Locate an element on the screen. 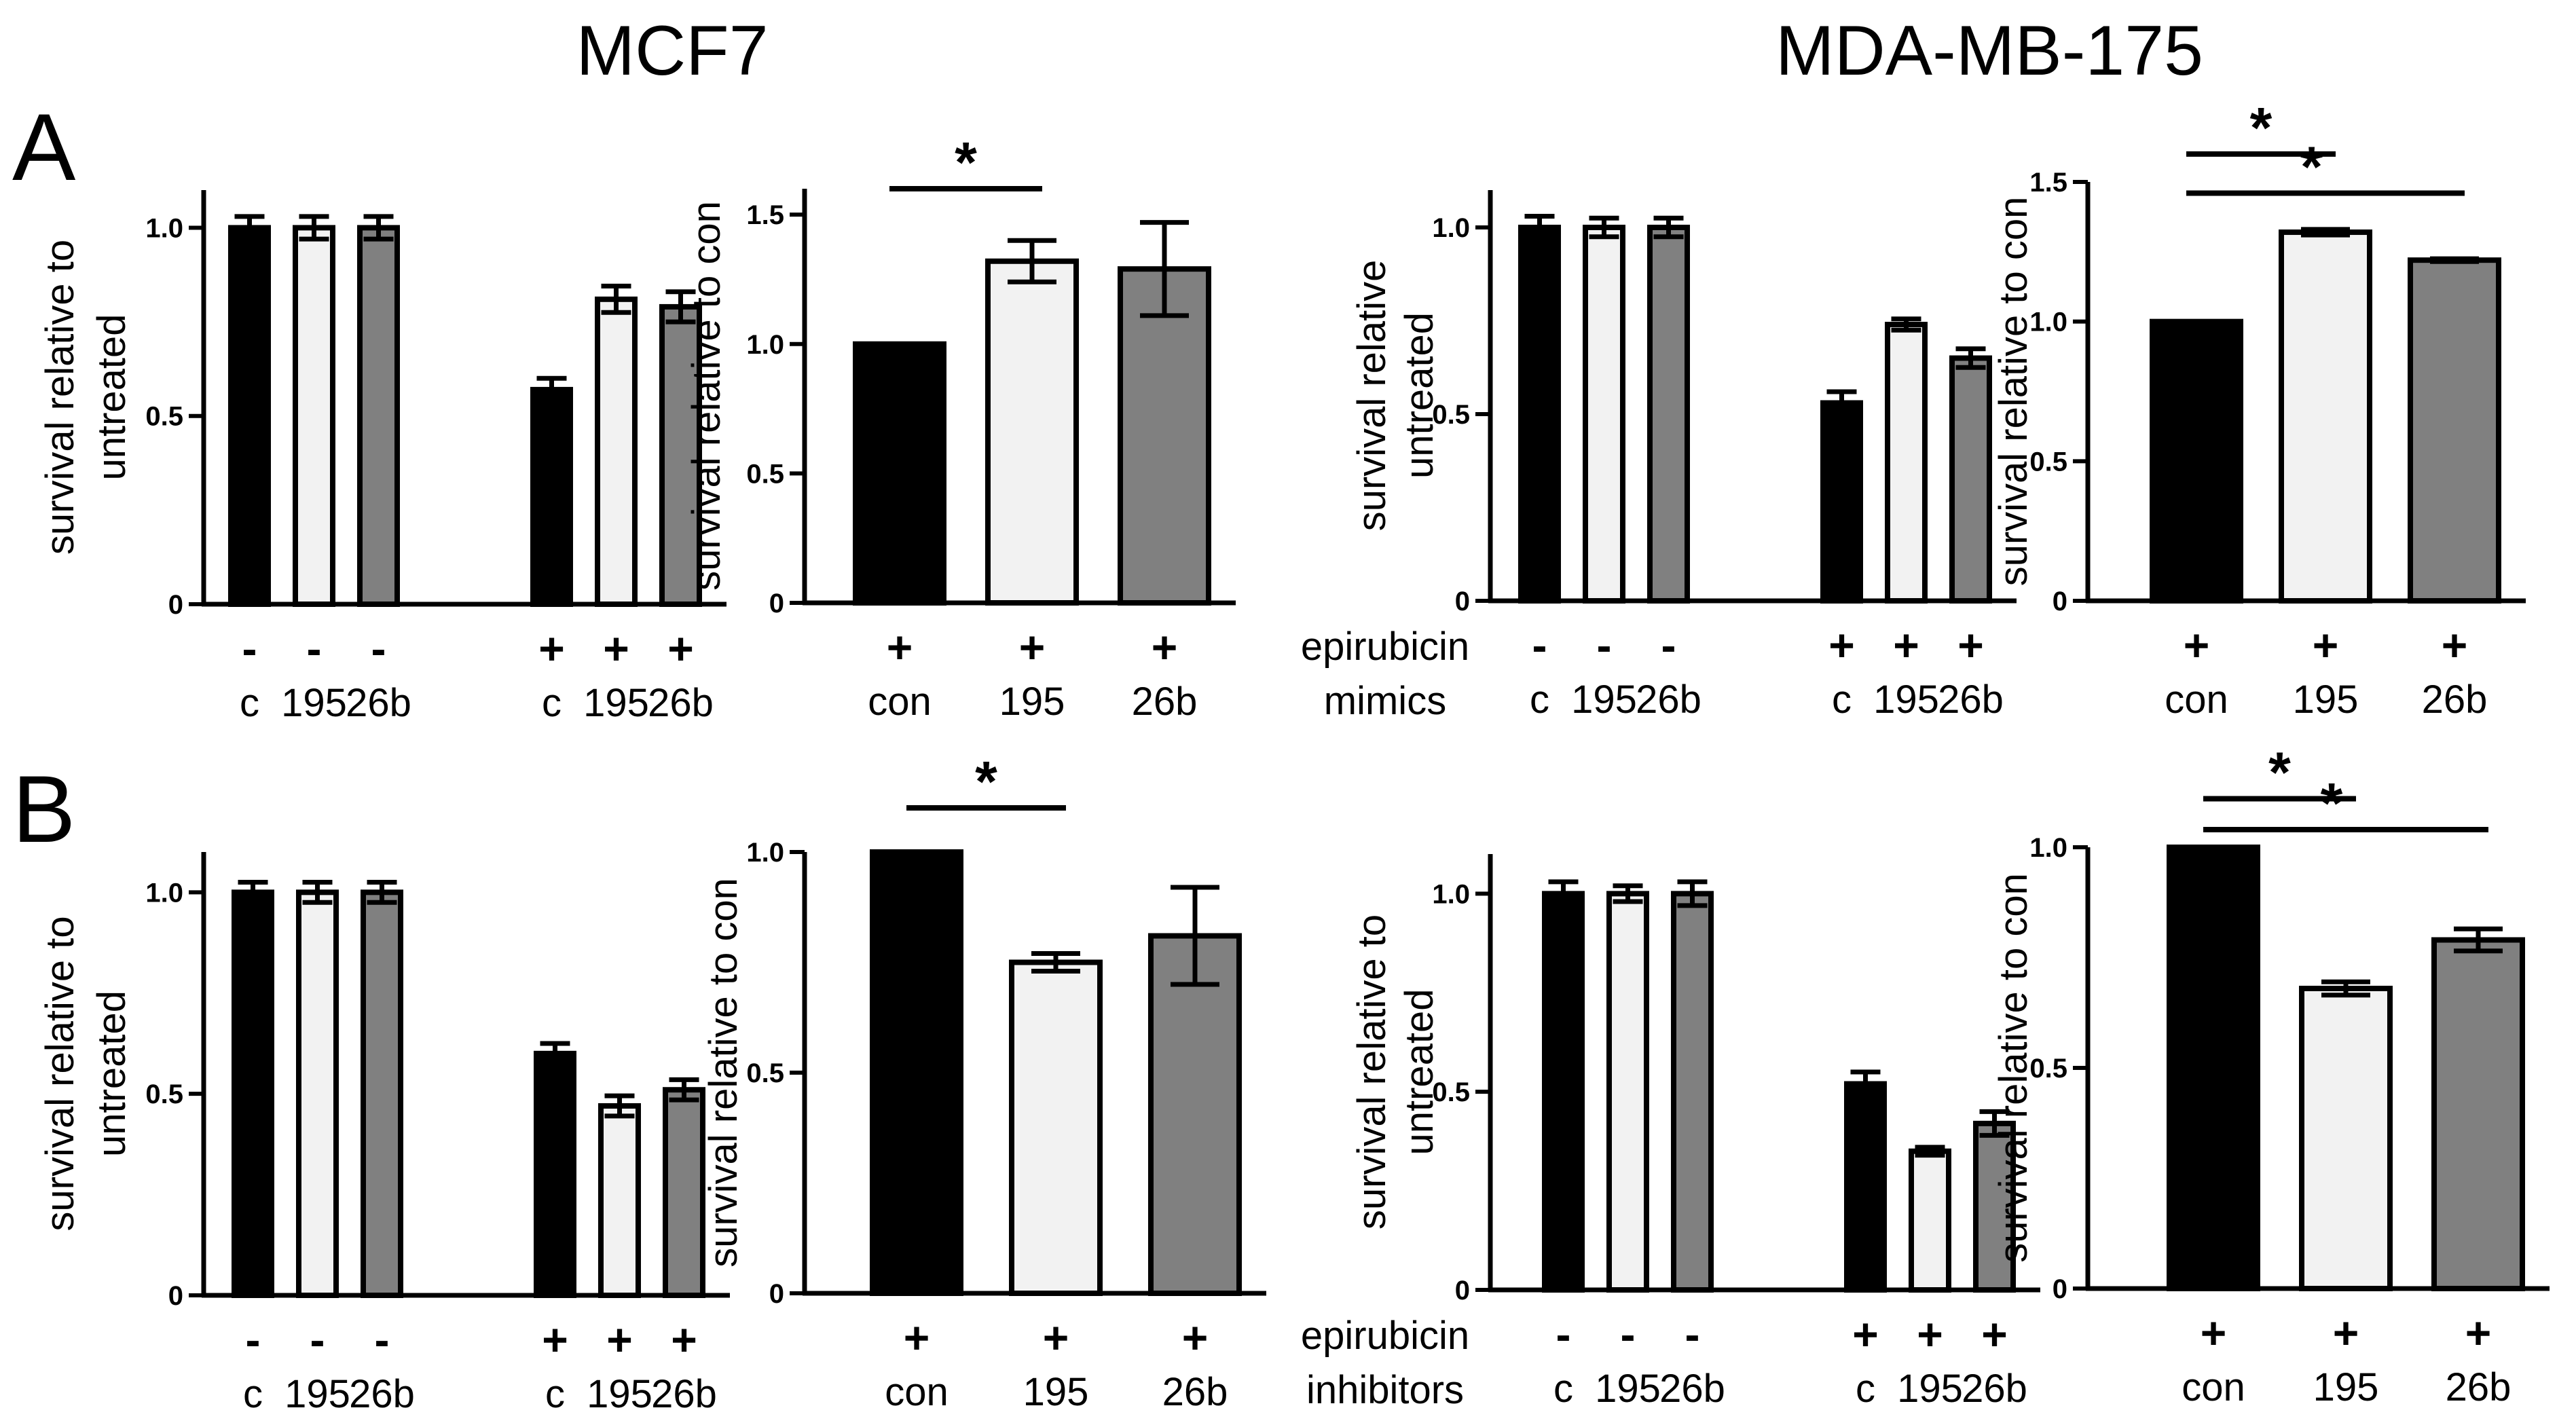  row-b-reagent-label: inhibitors is located at coordinates (1385, 1390).